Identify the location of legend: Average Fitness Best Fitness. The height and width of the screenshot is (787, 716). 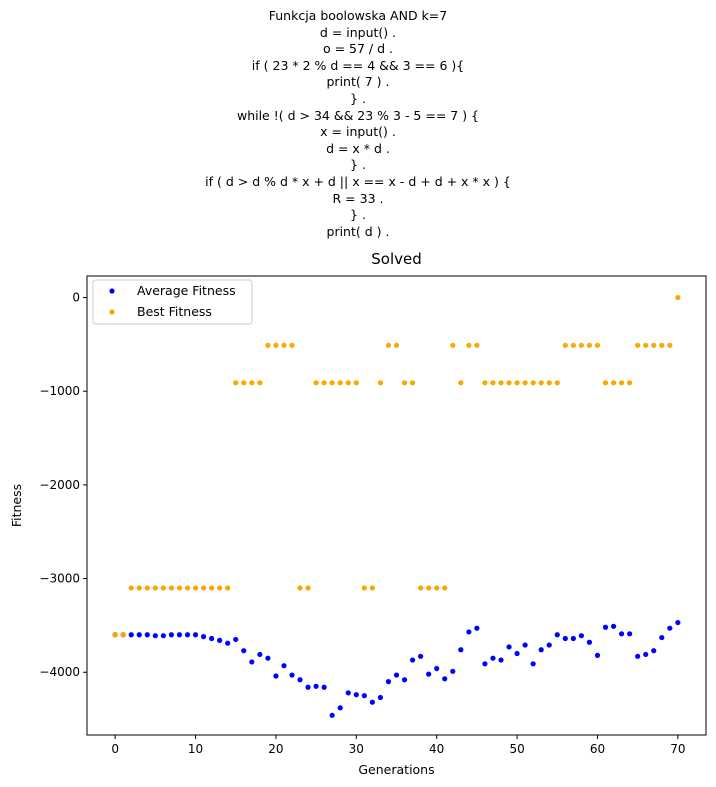
(172, 302).